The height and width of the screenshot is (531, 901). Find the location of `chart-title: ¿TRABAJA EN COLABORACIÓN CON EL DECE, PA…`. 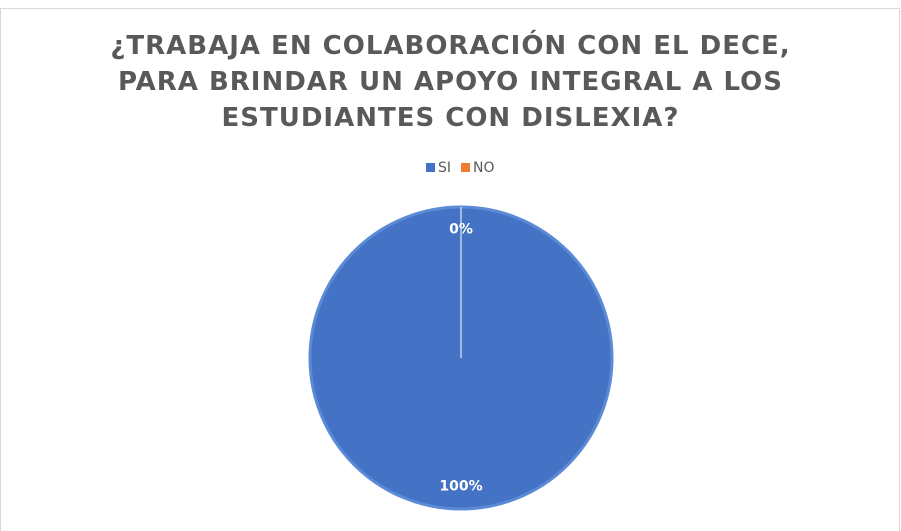

chart-title: ¿TRABAJA EN COLABORACIÓN CON EL DECE, PA… is located at coordinates (450, 82).